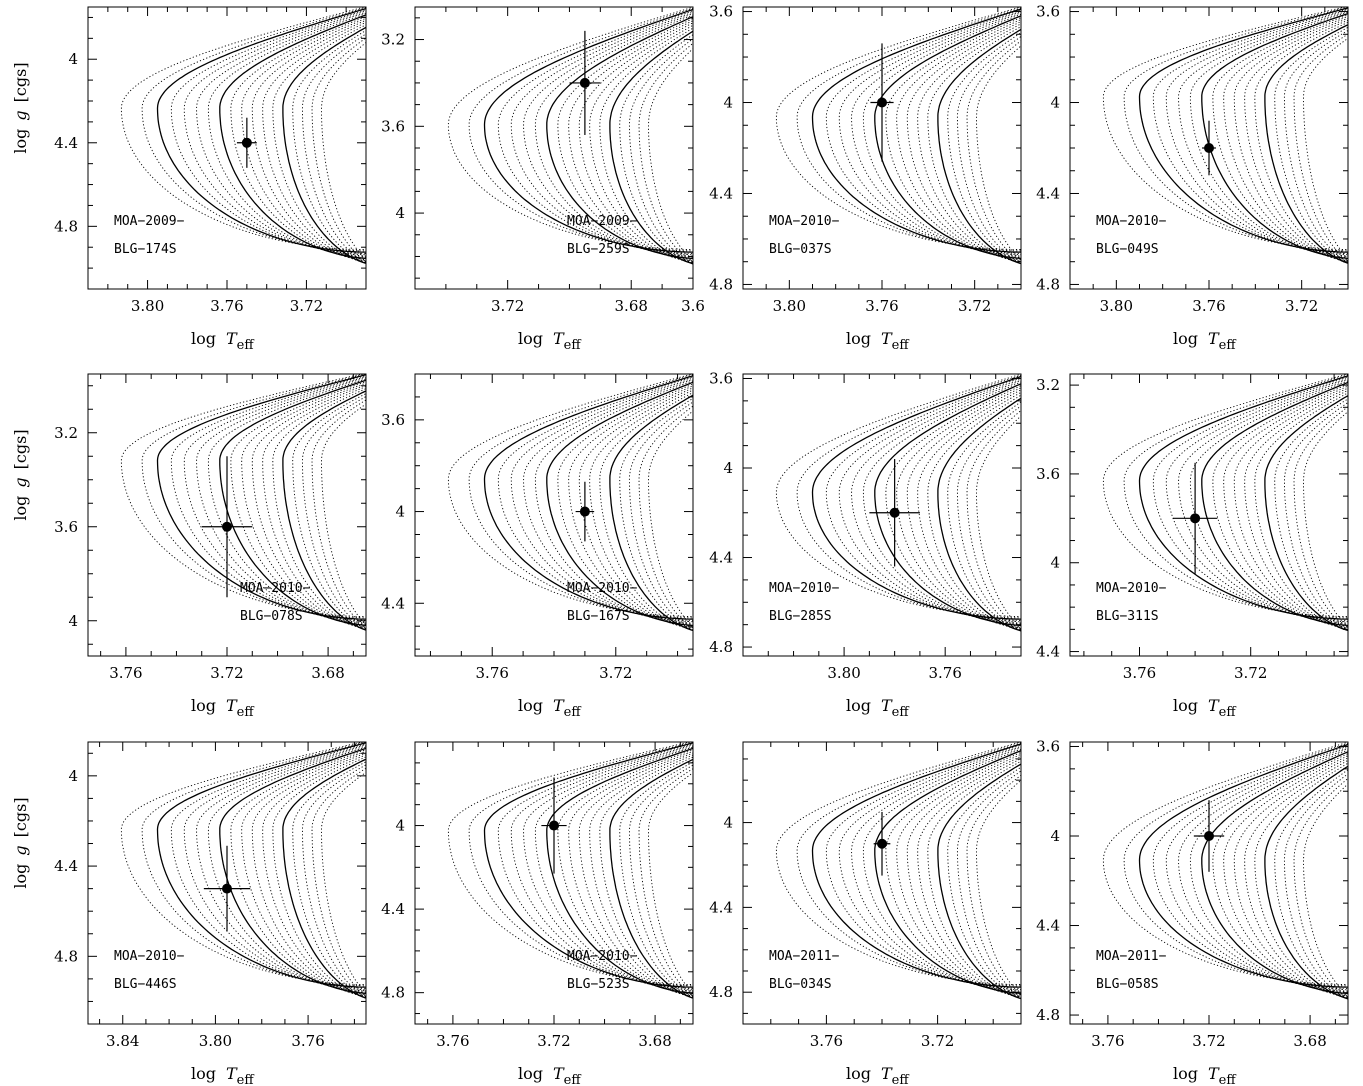 The image size is (1363, 1086). I want to click on x-tick-label: 3.80, so click(215, 1041).